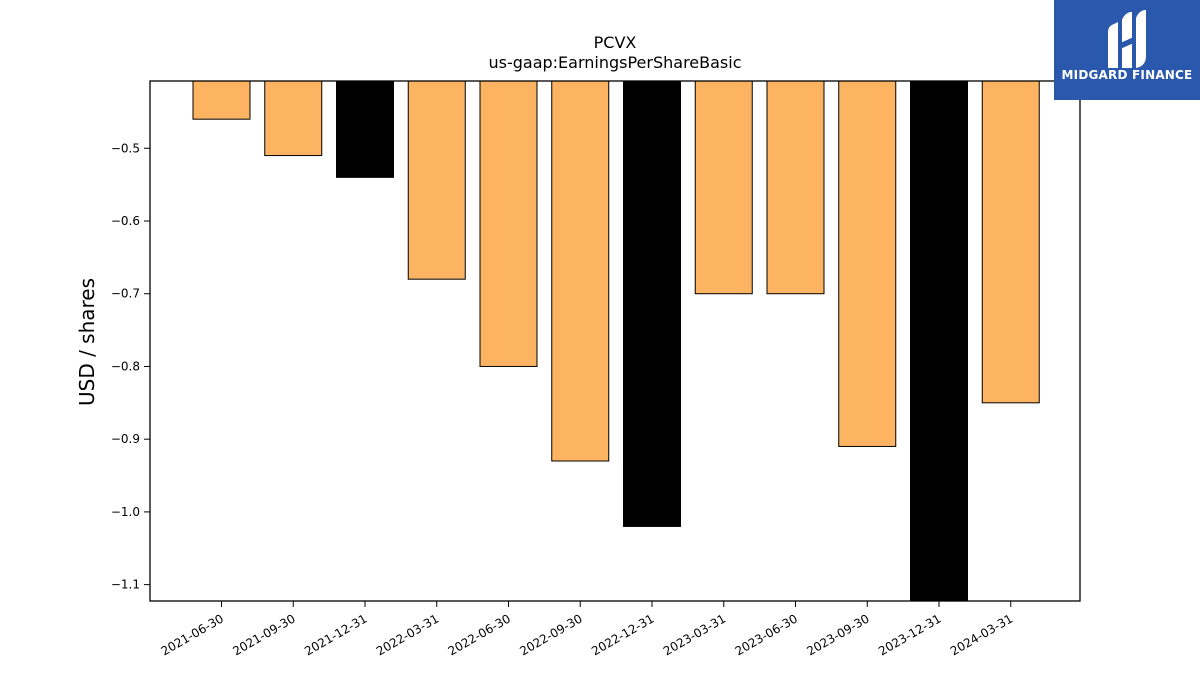 This screenshot has height=675, width=1200. What do you see at coordinates (837, 634) in the screenshot?
I see `x-tick-label: 2023-09-30` at bounding box center [837, 634].